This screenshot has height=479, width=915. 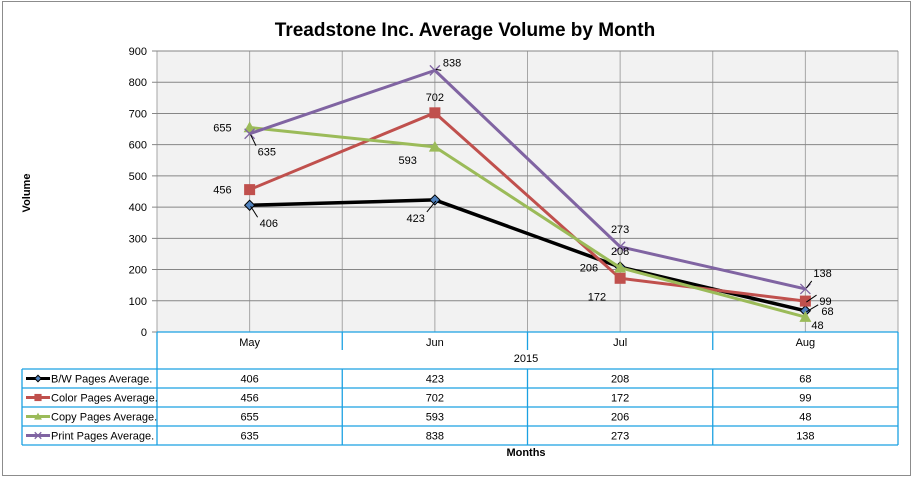 What do you see at coordinates (138, 146) in the screenshot?
I see `y-tick-label: 600` at bounding box center [138, 146].